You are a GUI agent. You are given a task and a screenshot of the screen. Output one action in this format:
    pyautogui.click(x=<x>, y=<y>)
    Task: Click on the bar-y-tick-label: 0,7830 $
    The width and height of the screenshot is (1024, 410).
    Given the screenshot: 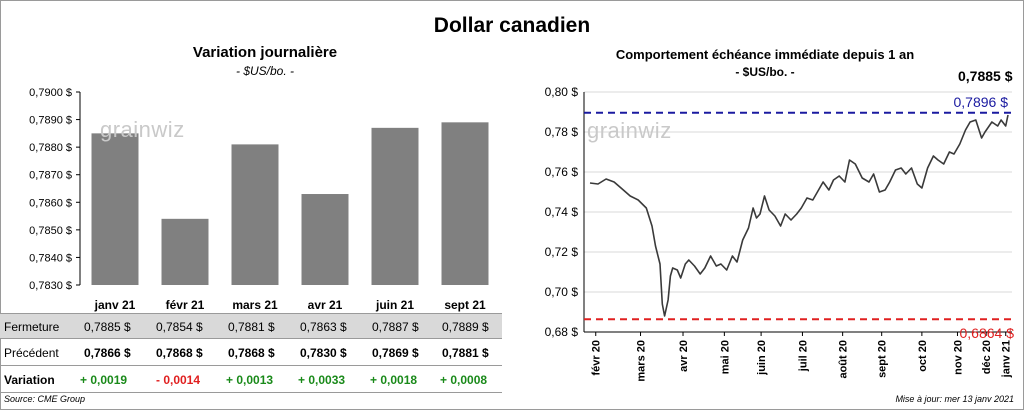 What is the action you would take?
    pyautogui.click(x=50, y=286)
    